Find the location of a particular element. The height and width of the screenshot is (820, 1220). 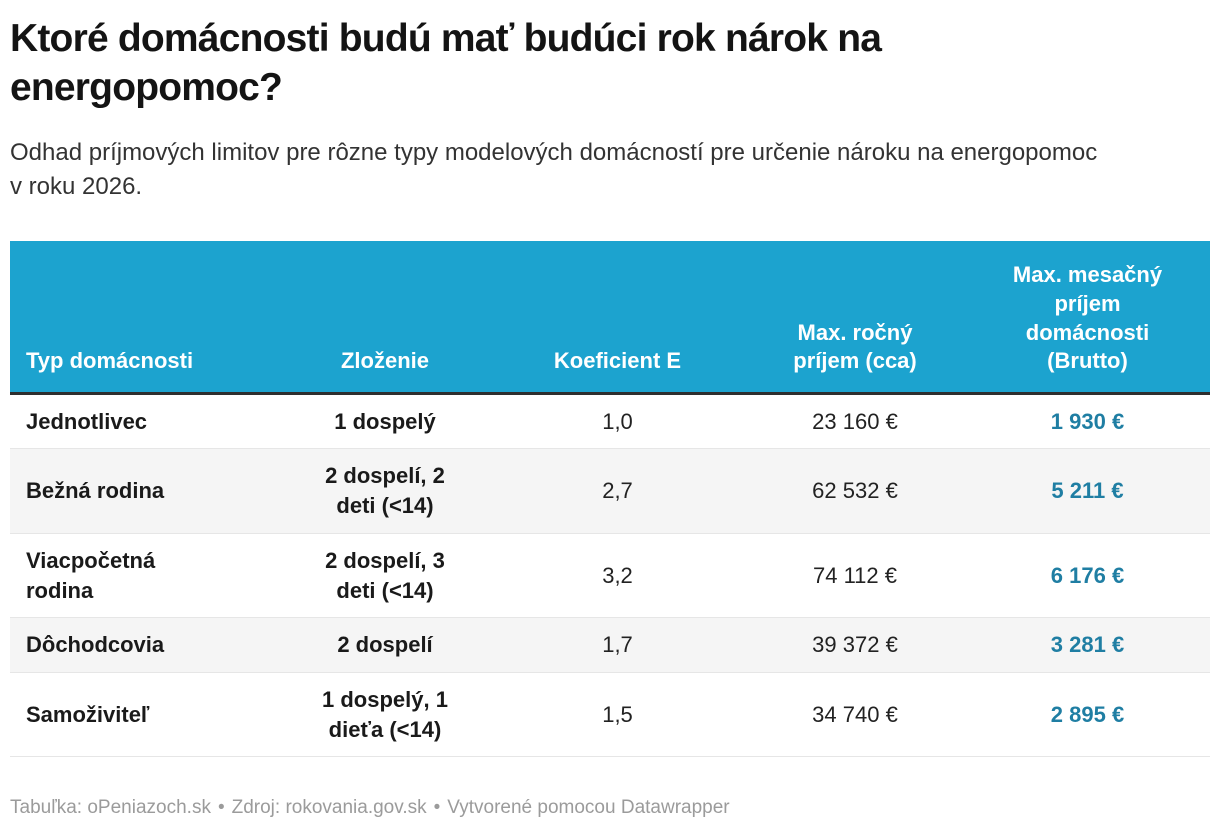

cell-typ: Bežná rodina is located at coordinates (145, 491).